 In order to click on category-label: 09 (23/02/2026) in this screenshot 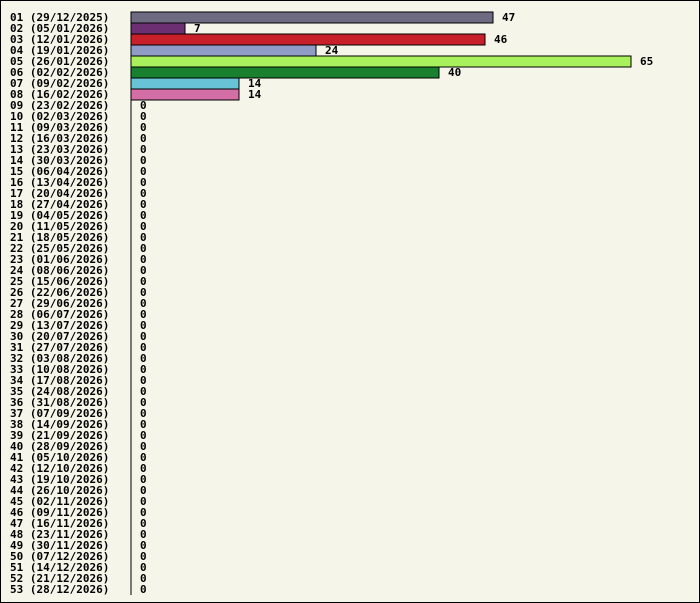, I will do `click(59, 105)`.